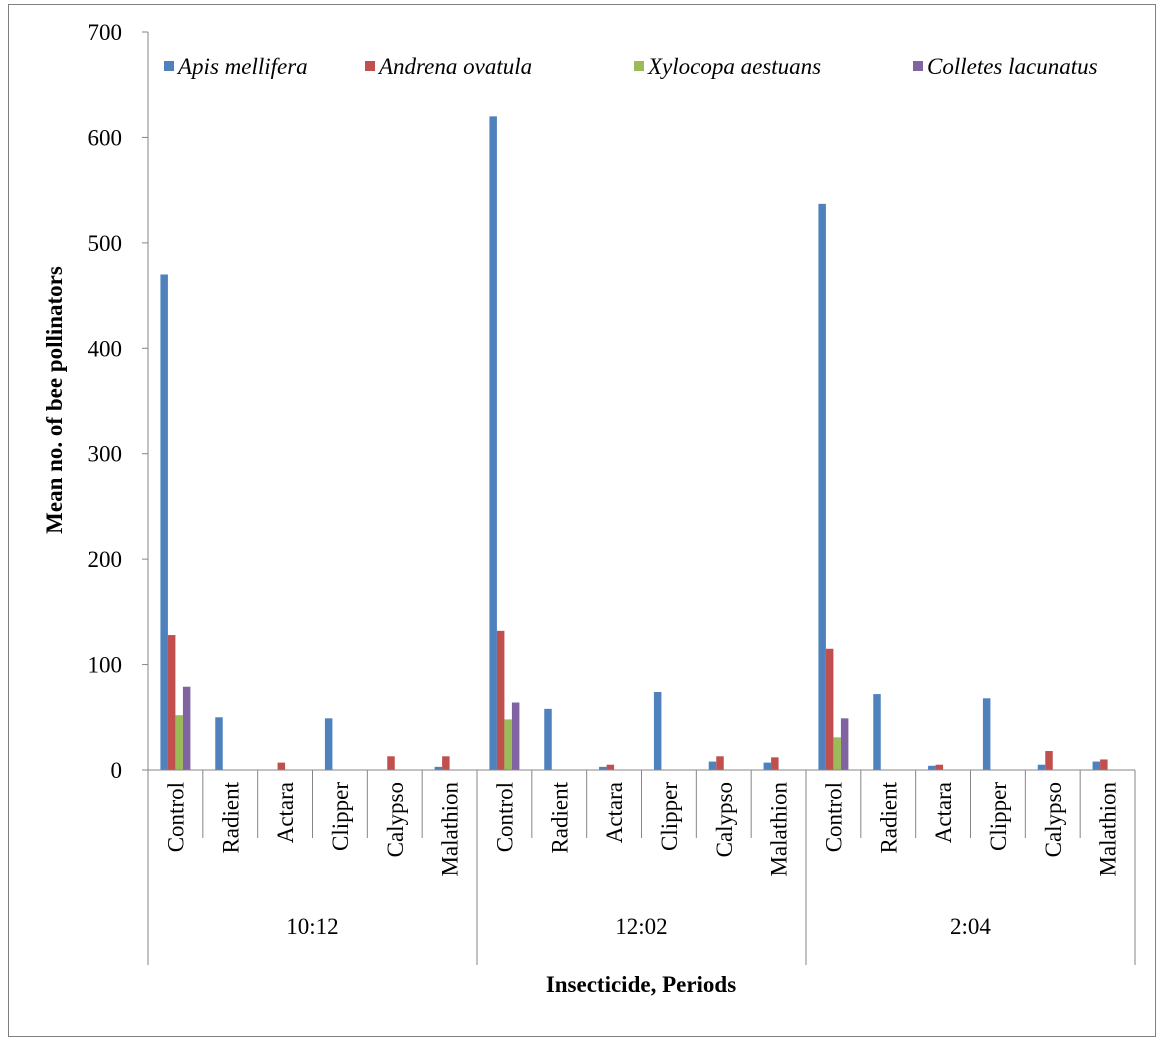 The height and width of the screenshot is (1039, 1158). I want to click on legend-label: Apis mellifera, so click(242, 66).